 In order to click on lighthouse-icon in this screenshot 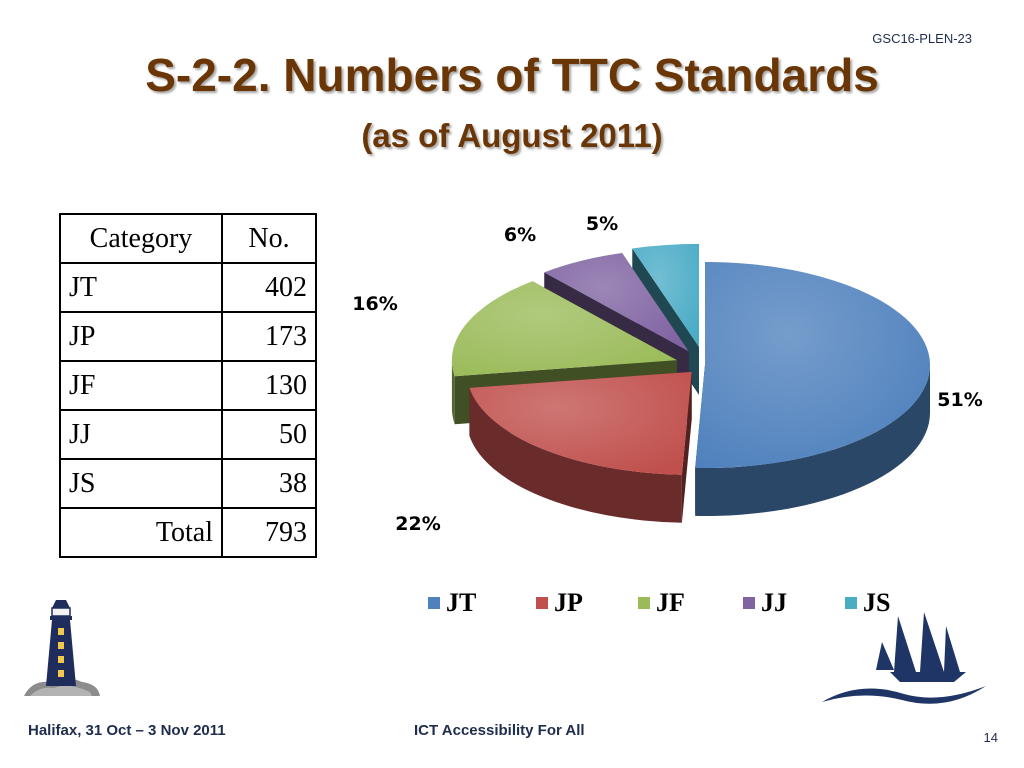, I will do `click(62, 648)`.